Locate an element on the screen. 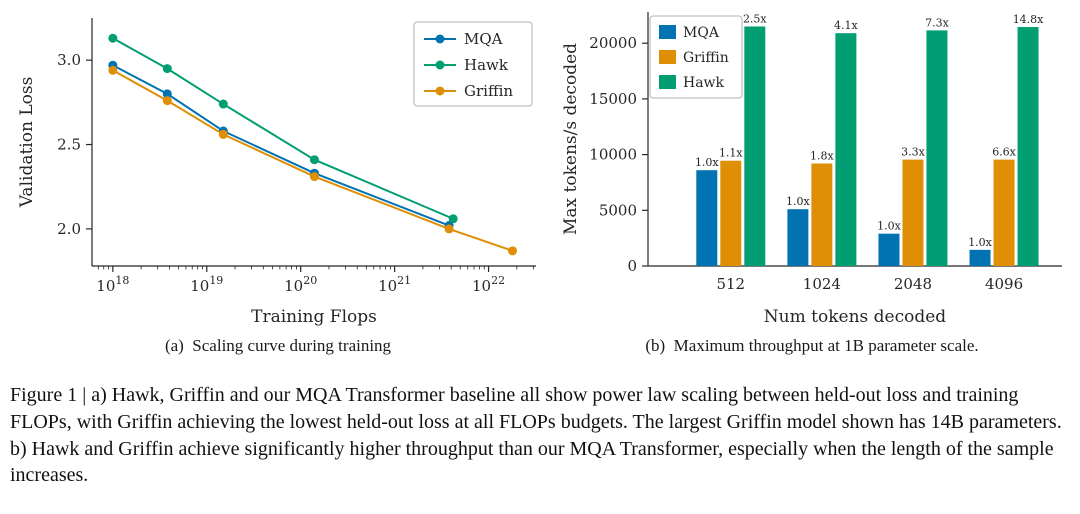 The image size is (1080, 514). svg-text: Max tokens/s decoded is located at coordinates (571, 139).